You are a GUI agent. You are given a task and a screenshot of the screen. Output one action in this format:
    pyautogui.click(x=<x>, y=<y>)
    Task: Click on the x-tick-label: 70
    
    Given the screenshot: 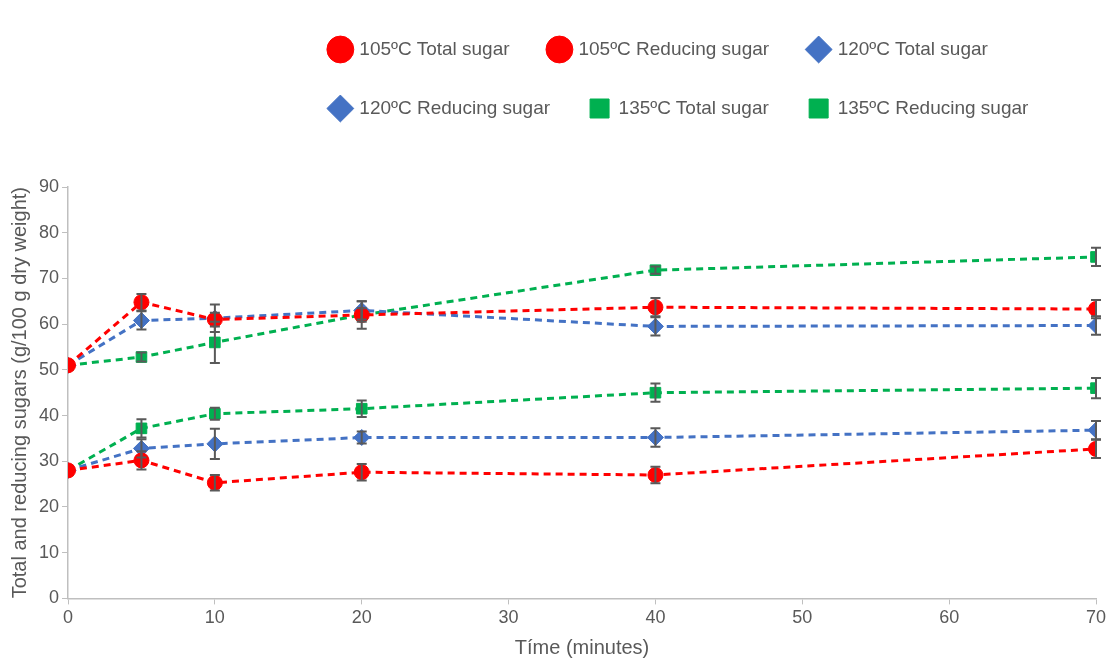 What is the action you would take?
    pyautogui.click(x=1096, y=617)
    